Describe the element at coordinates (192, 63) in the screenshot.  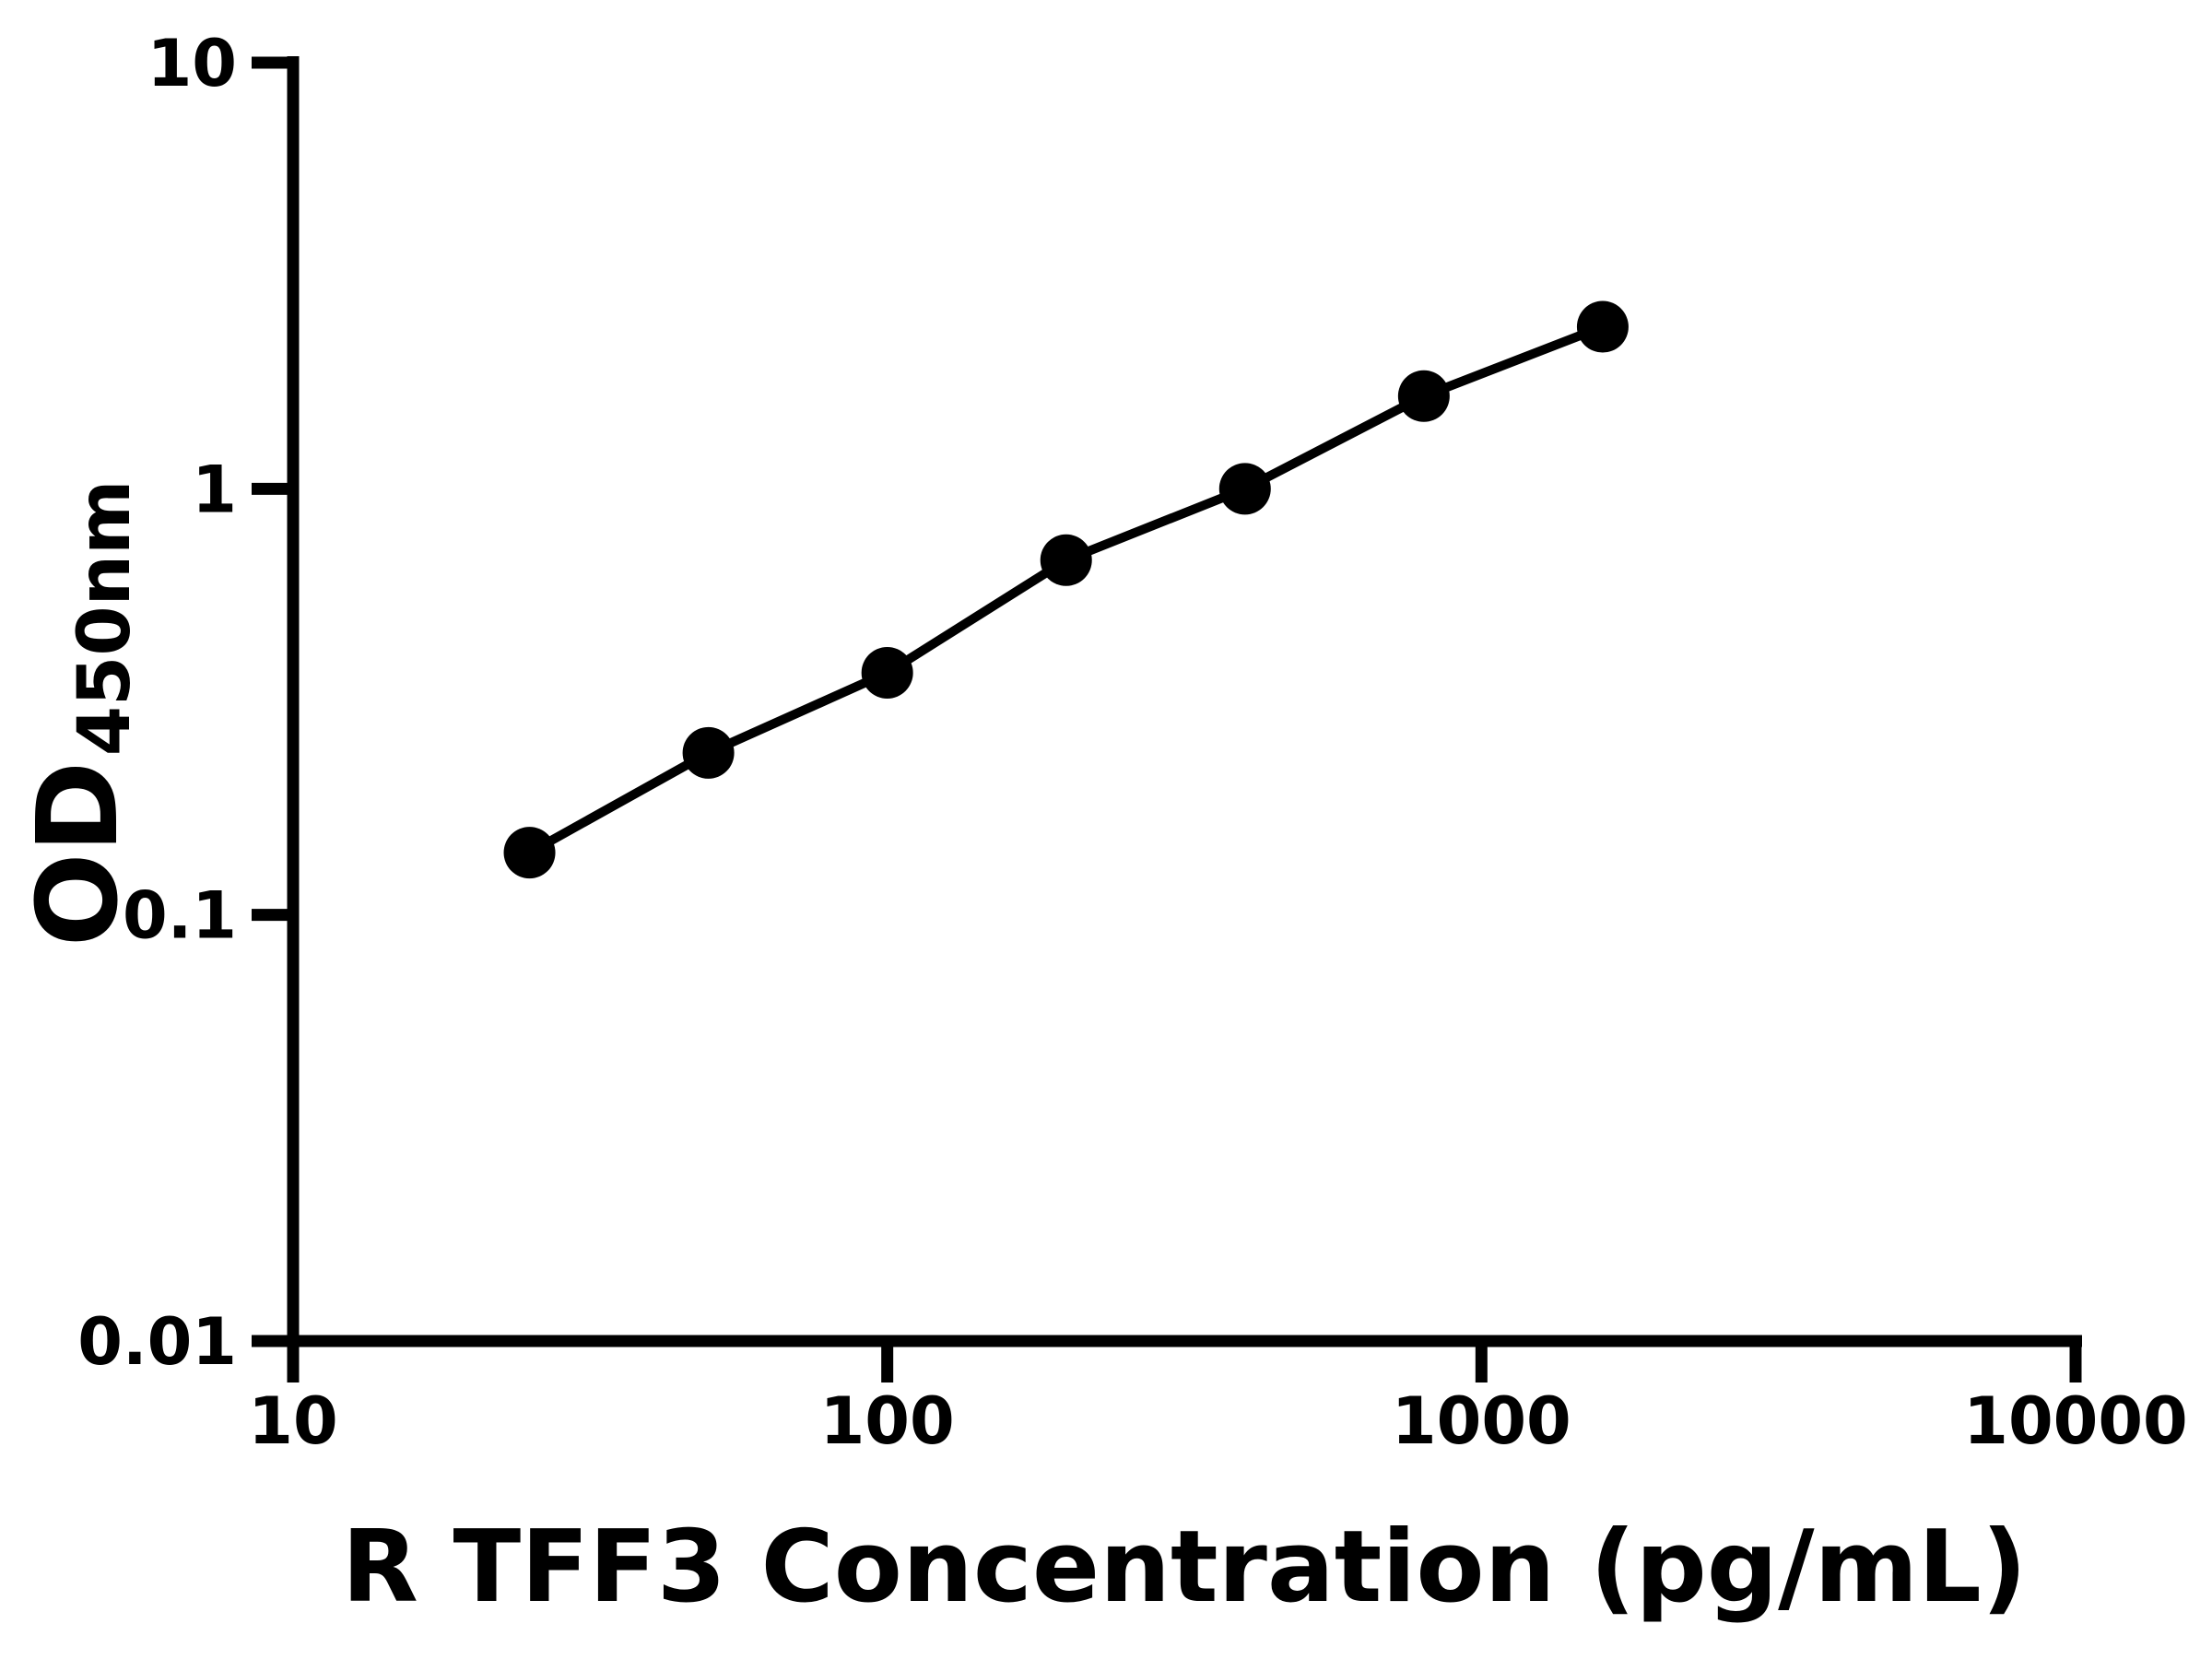
I see `y-tick-label: 10` at that location.